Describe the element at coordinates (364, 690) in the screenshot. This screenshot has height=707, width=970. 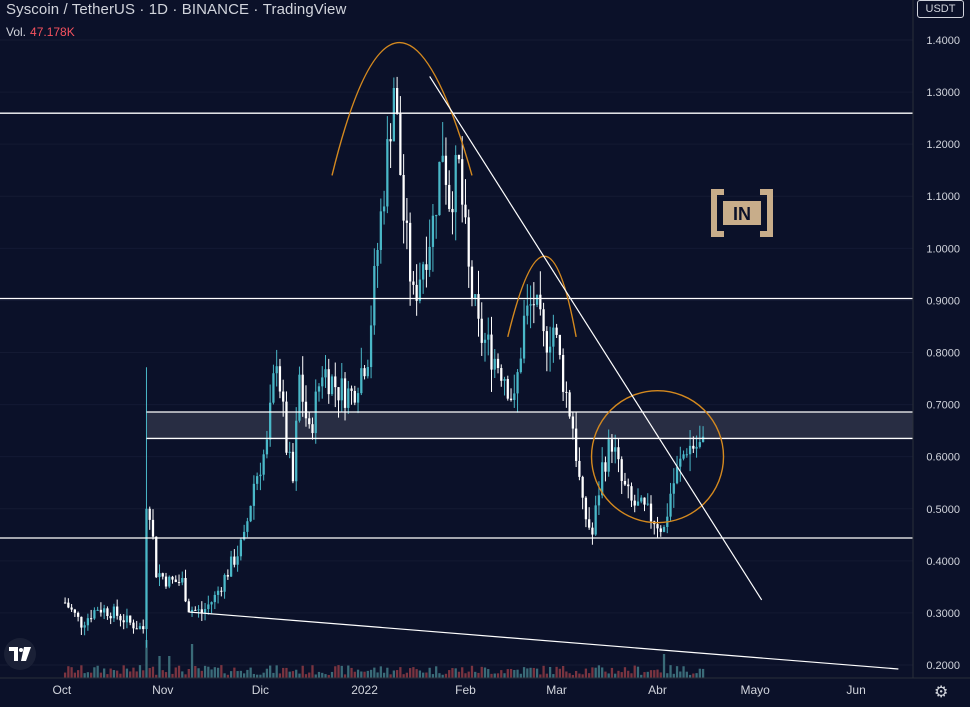
I see `x-tick-label: 2022` at that location.